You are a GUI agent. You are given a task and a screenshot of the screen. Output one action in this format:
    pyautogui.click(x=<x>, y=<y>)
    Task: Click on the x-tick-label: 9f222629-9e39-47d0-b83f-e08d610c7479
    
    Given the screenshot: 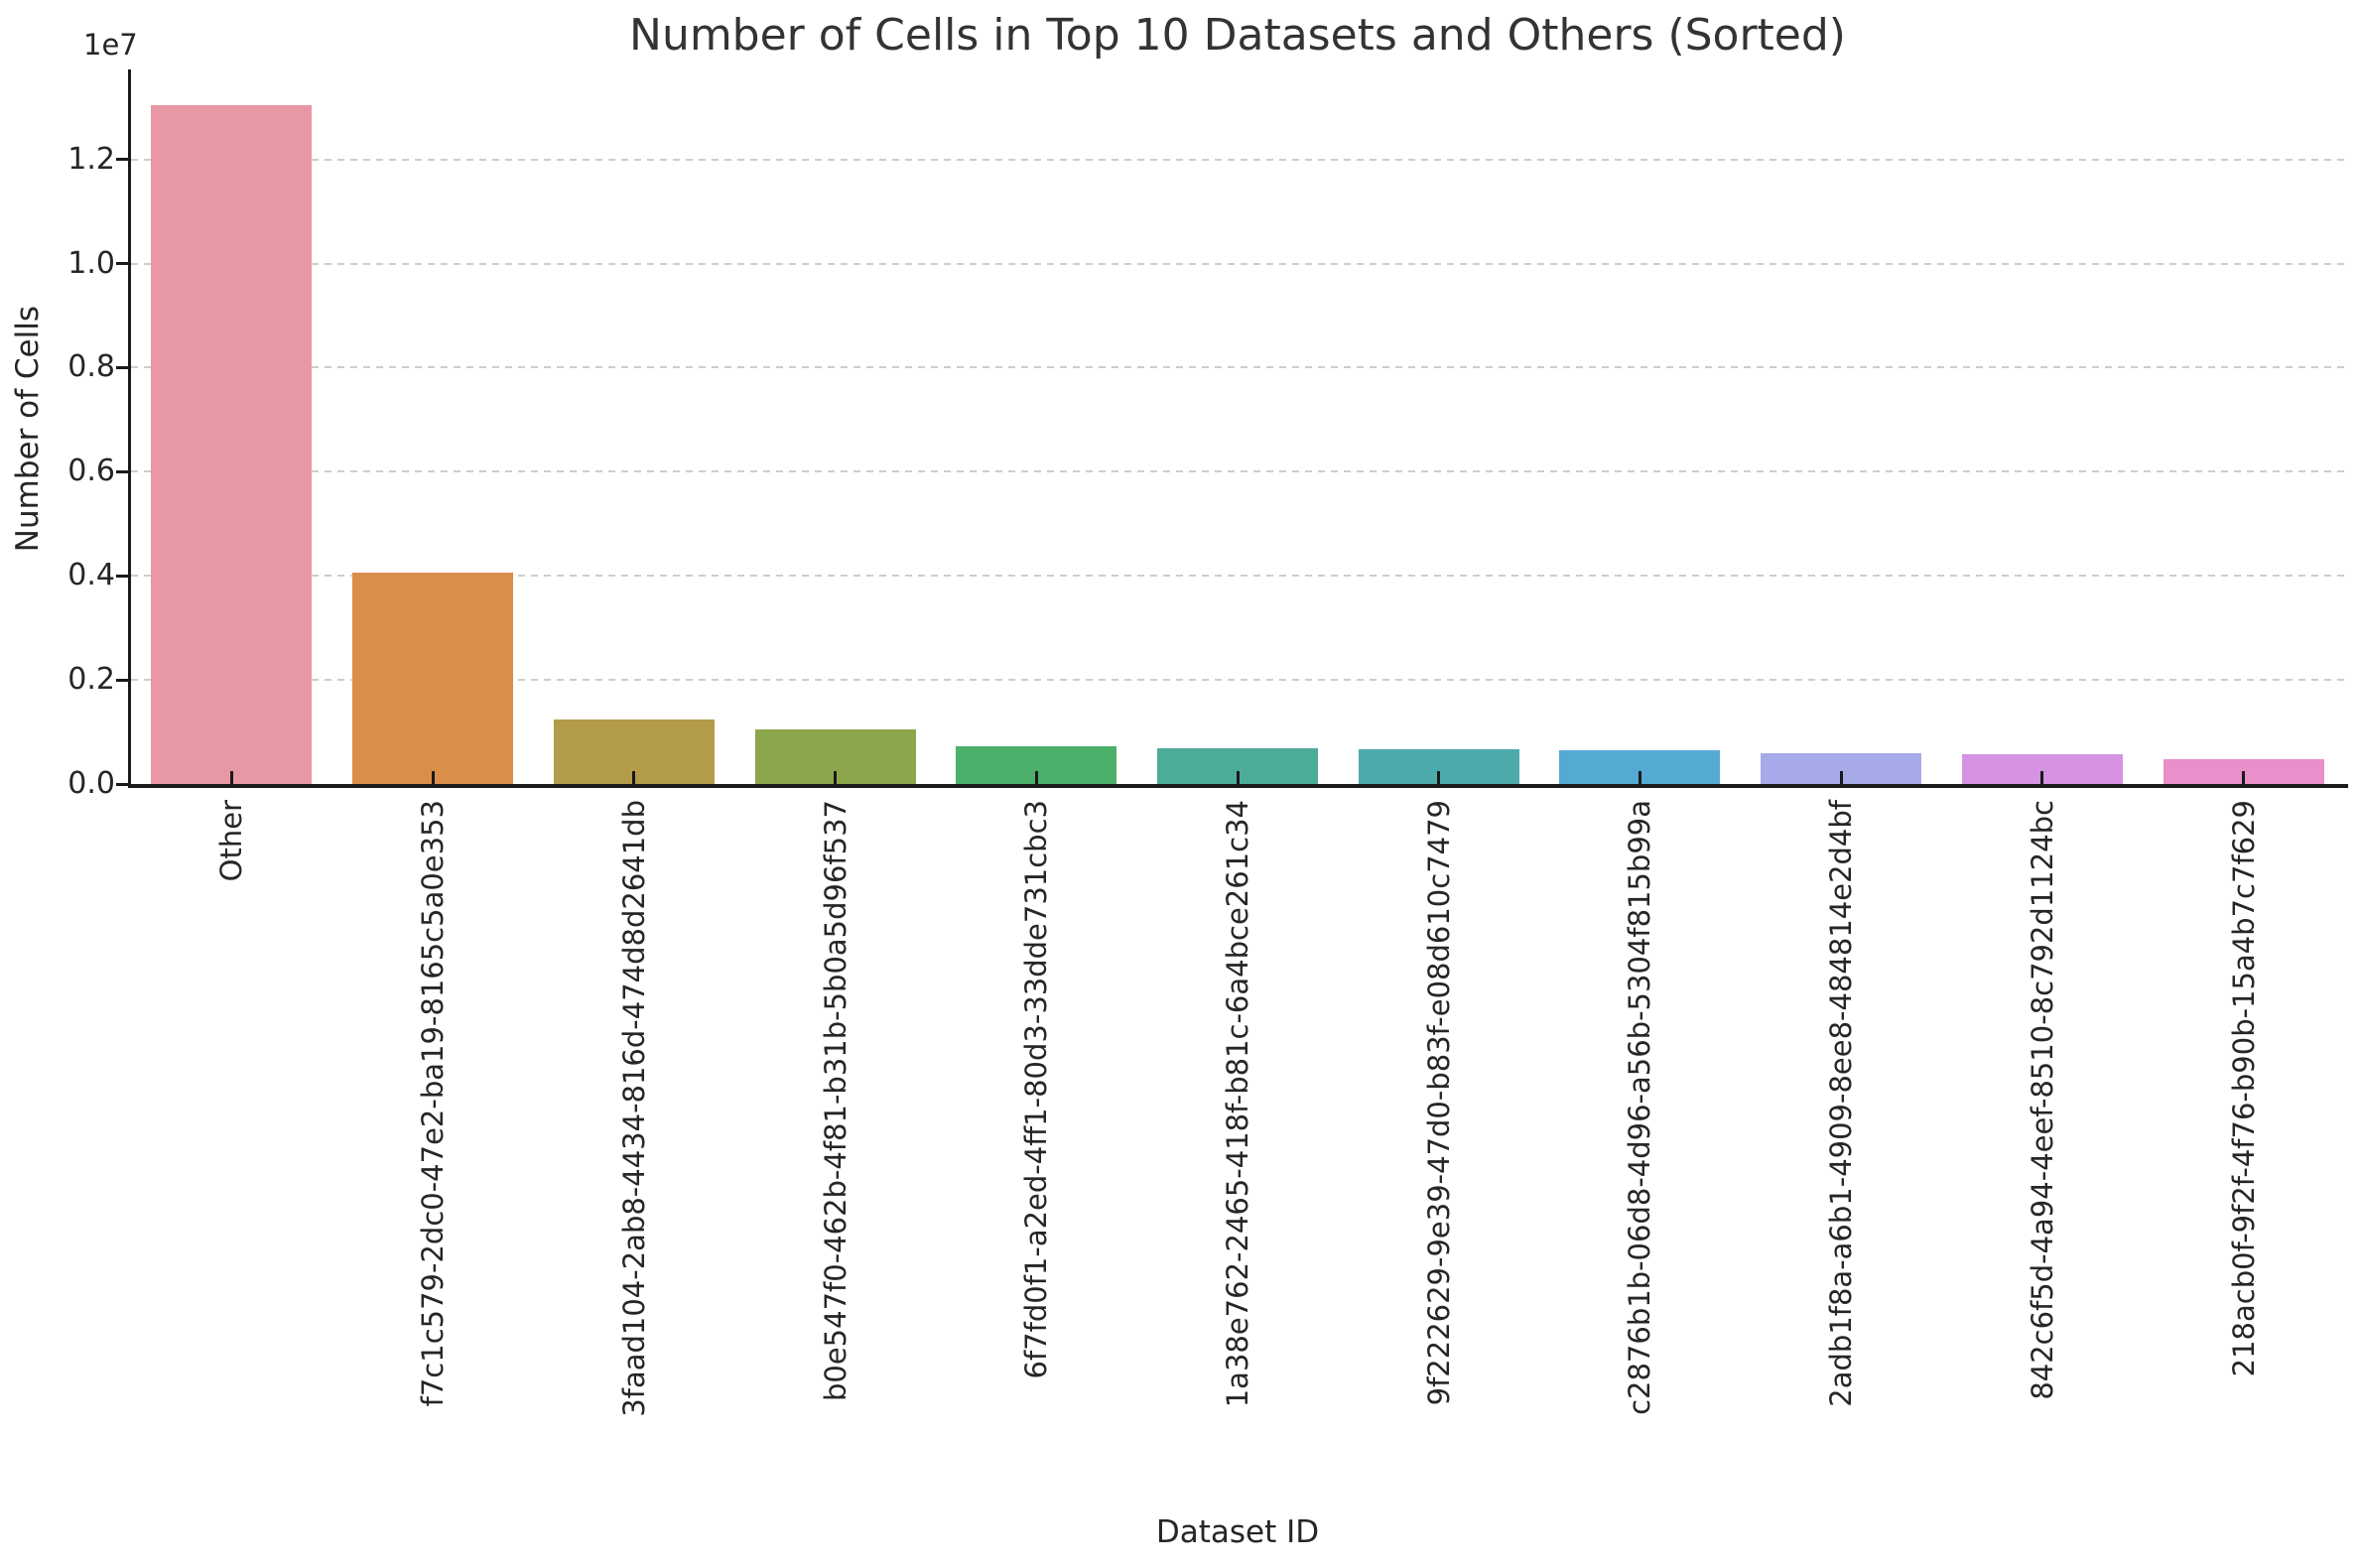 What is the action you would take?
    pyautogui.click(x=1438, y=1103)
    